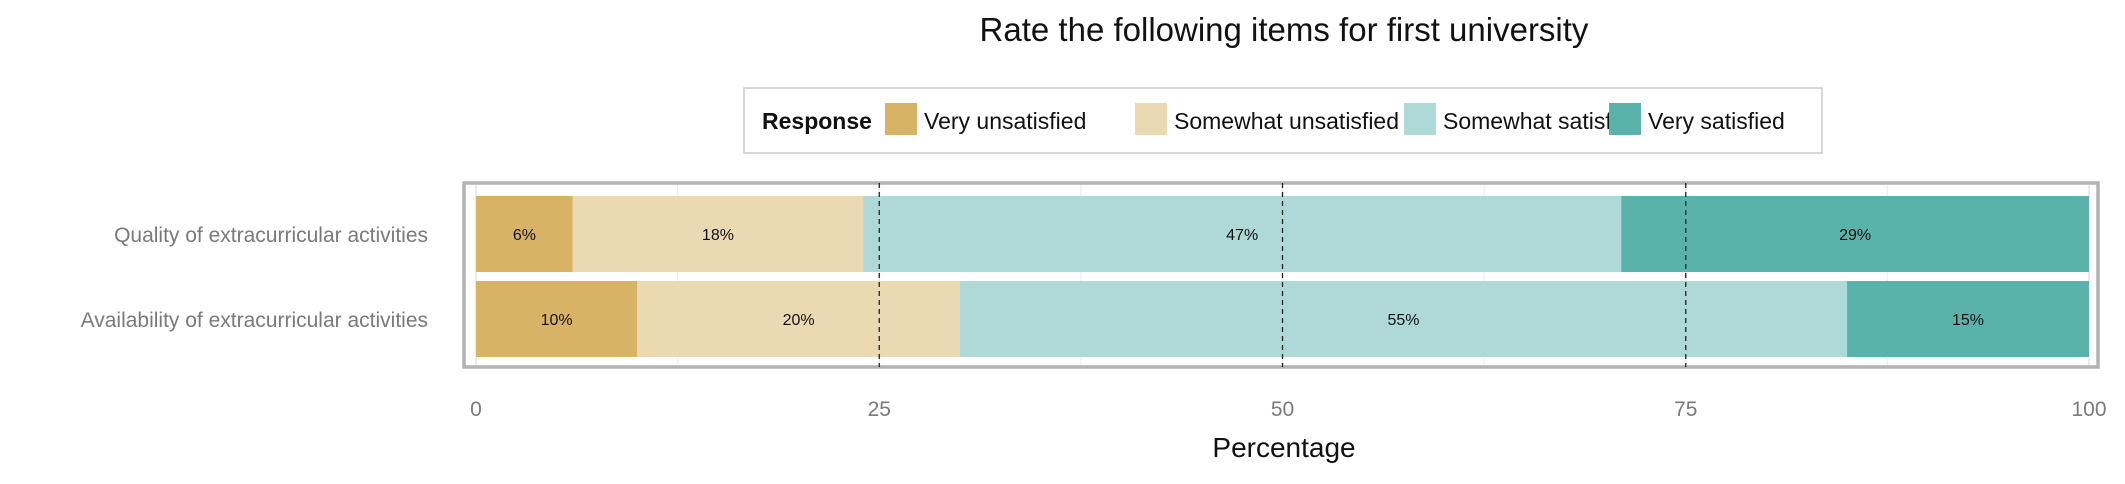 The width and height of the screenshot is (2125, 484). Describe the element at coordinates (1716, 121) in the screenshot. I see `legend-label: Very satisfied` at that location.